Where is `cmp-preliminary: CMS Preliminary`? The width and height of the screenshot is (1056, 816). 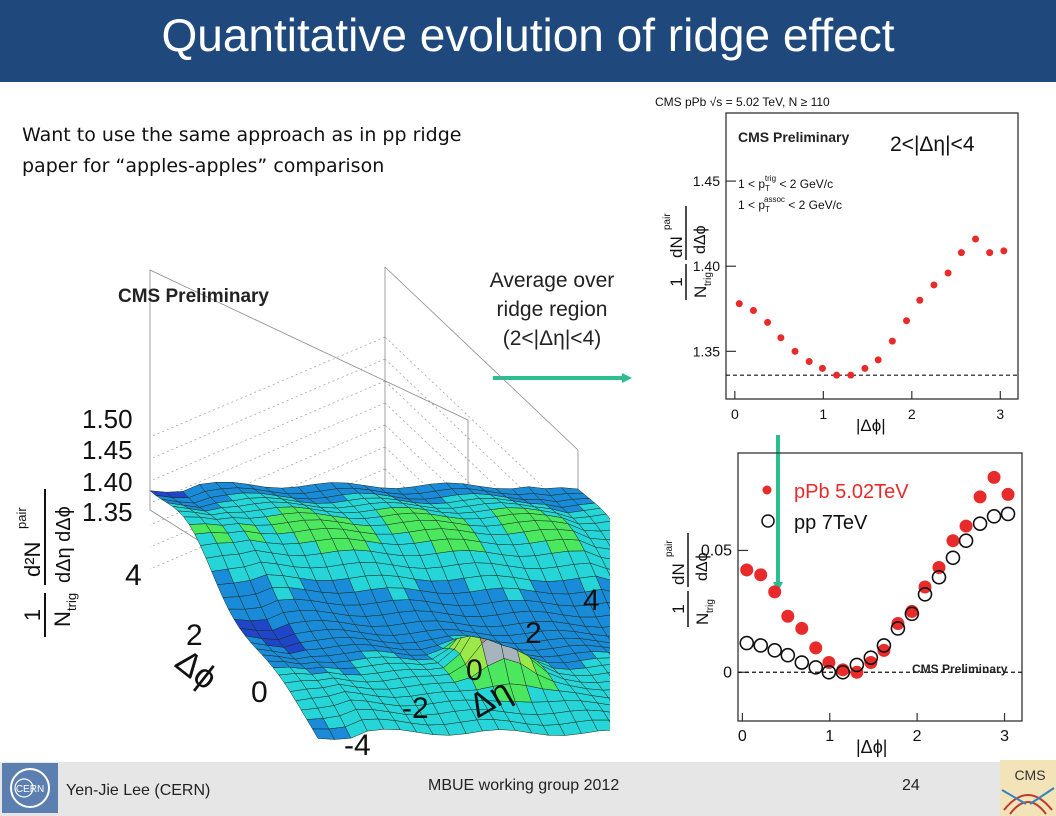 cmp-preliminary: CMS Preliminary is located at coordinates (960, 669).